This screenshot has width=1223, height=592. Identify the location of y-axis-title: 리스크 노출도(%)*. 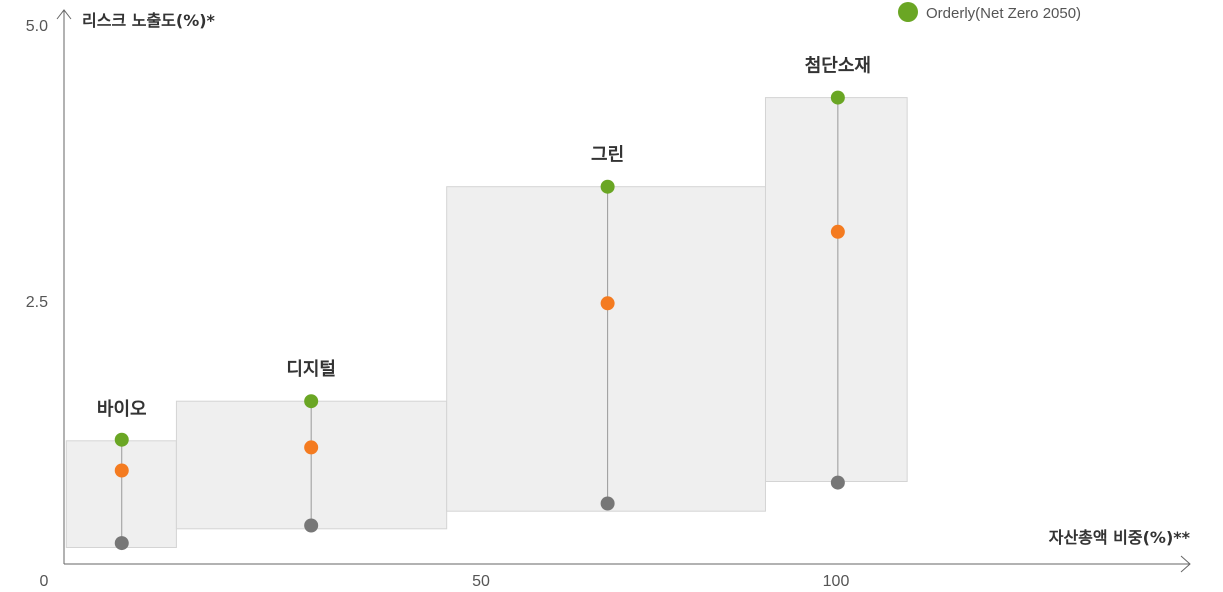
(149, 20).